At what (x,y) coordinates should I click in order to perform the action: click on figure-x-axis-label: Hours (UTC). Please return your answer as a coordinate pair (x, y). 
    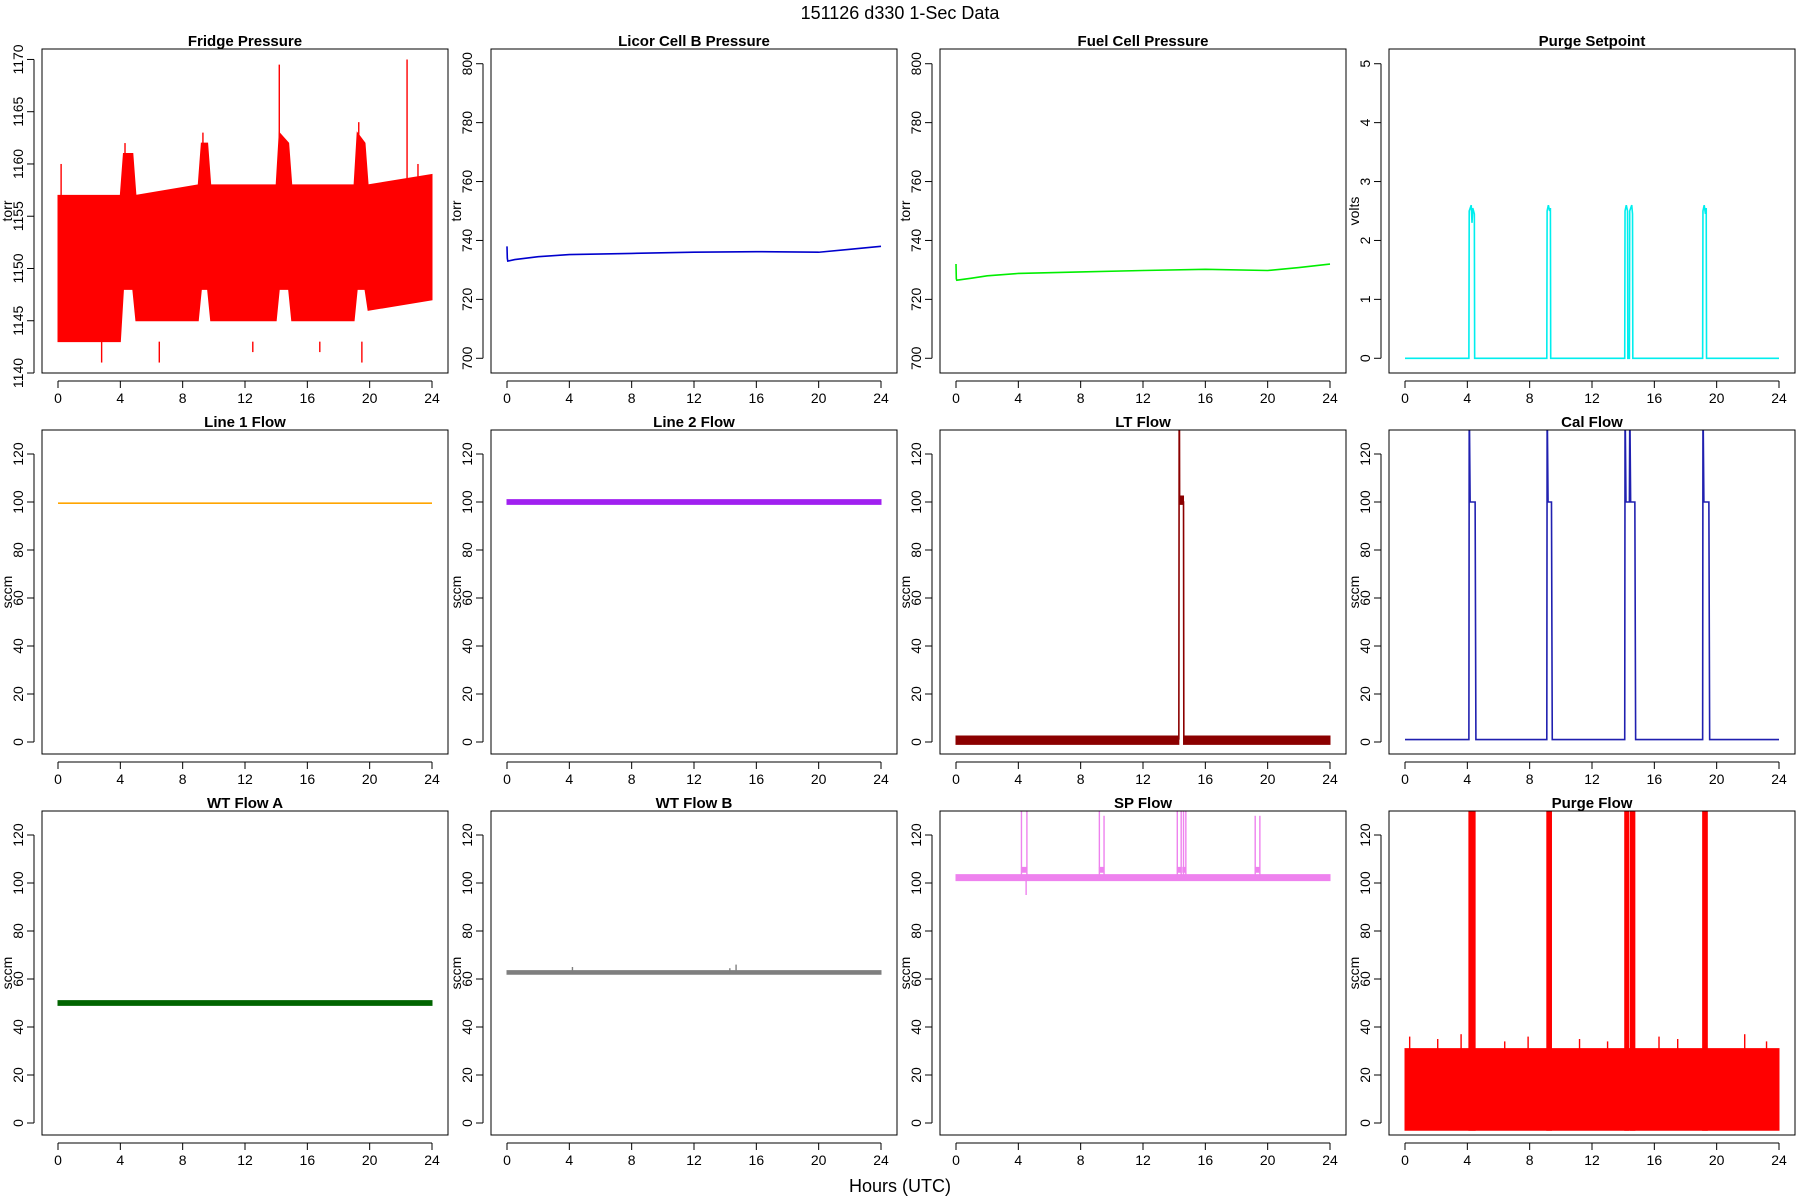
    Looking at the image, I should click on (900, 1186).